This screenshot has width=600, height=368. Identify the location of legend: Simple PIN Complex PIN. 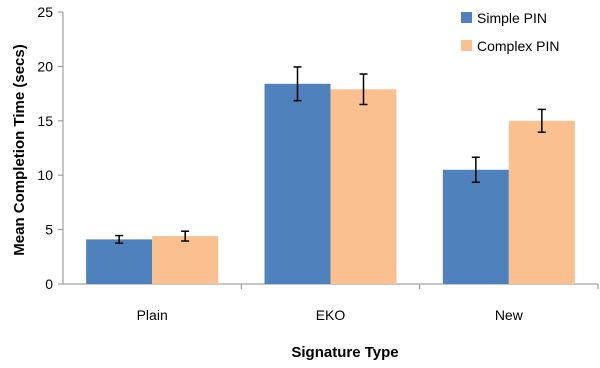
(510, 32).